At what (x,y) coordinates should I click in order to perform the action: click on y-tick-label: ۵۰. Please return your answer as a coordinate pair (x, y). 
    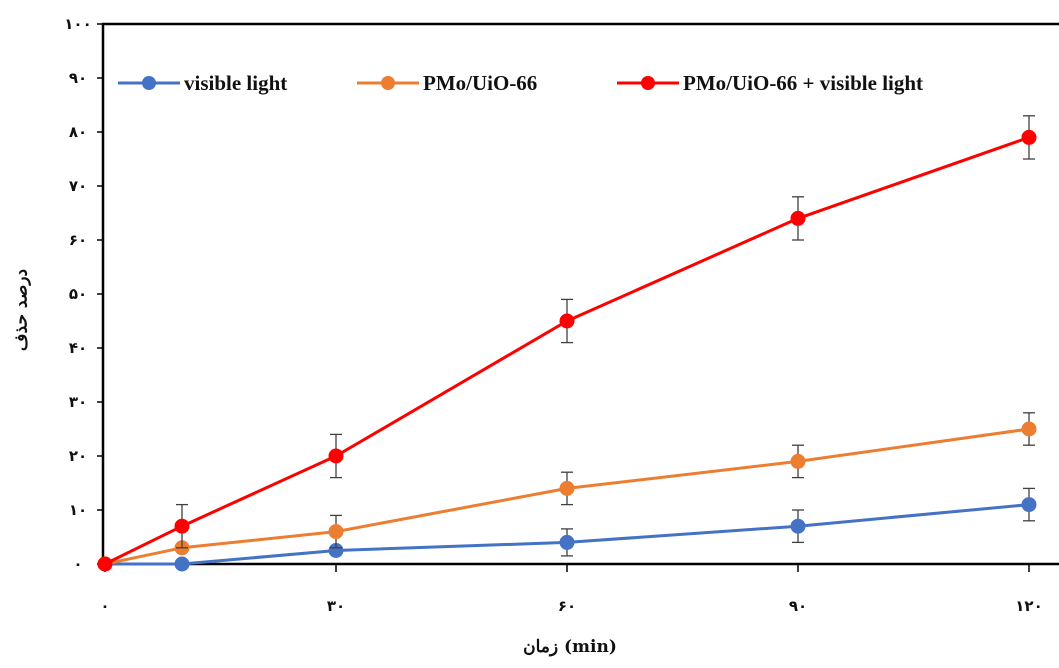
    Looking at the image, I should click on (78, 294).